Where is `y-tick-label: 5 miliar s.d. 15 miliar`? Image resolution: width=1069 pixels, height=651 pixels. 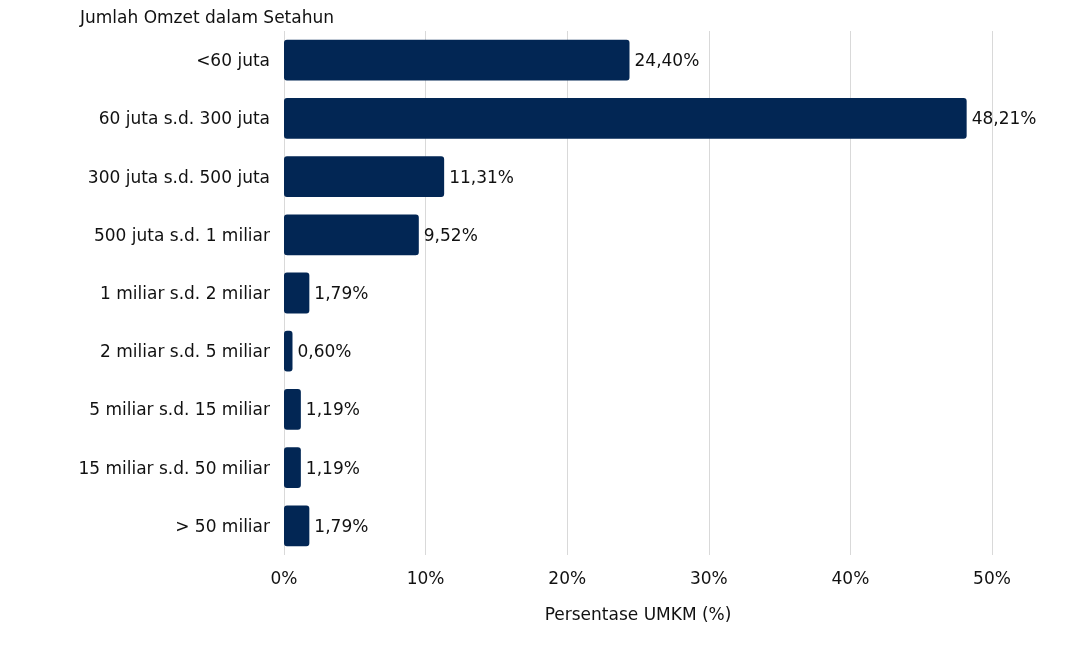
y-tick-label: 5 miliar s.d. 15 miliar is located at coordinates (179, 409).